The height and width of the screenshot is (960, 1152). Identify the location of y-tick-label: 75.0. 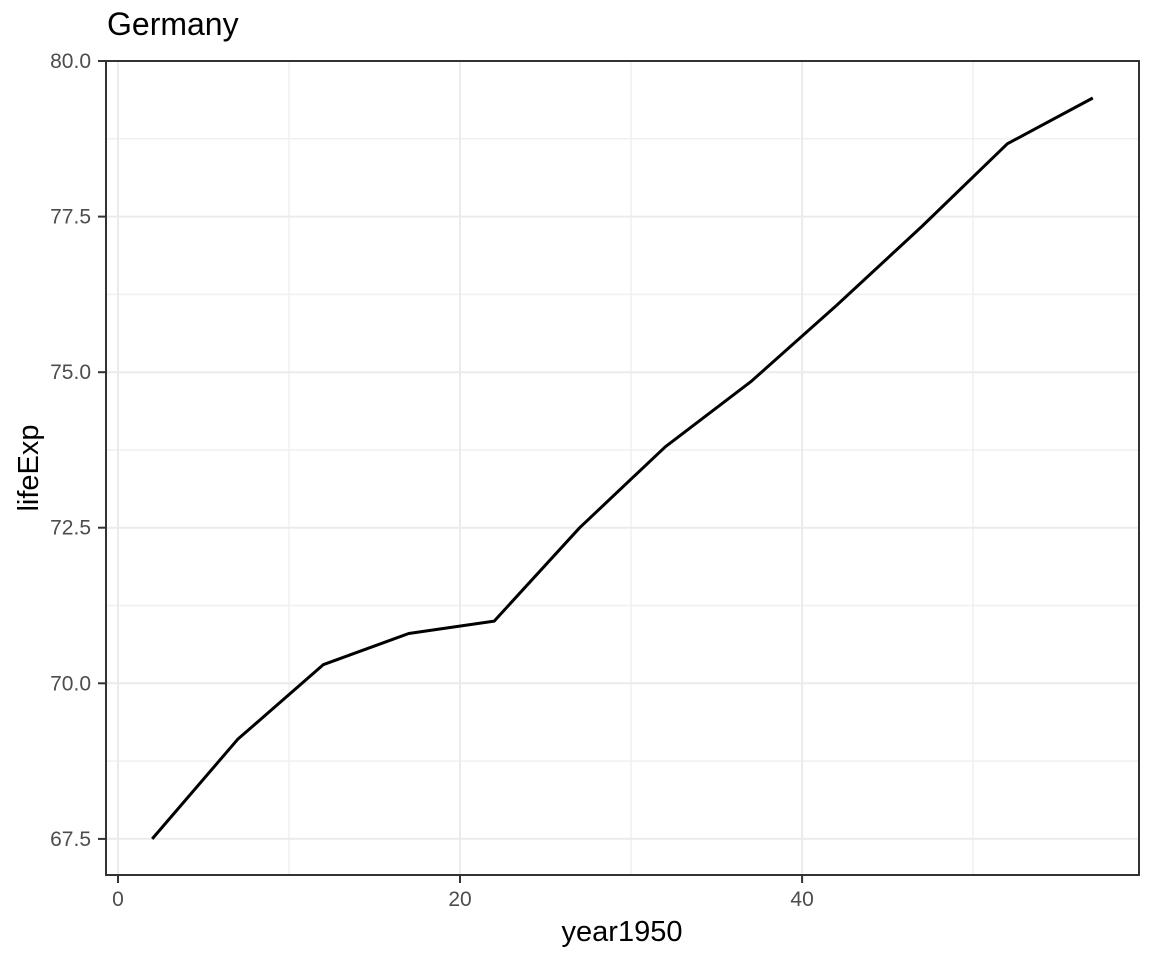
(70, 372).